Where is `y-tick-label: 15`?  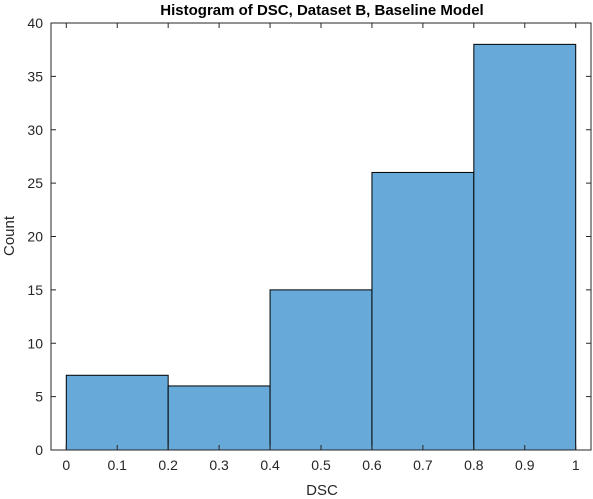
y-tick-label: 15 is located at coordinates (35, 290).